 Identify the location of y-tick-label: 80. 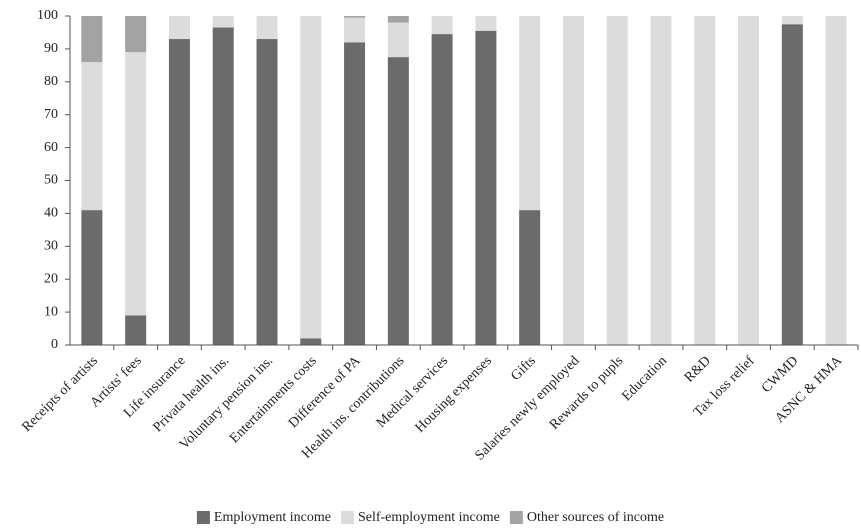
(51, 81).